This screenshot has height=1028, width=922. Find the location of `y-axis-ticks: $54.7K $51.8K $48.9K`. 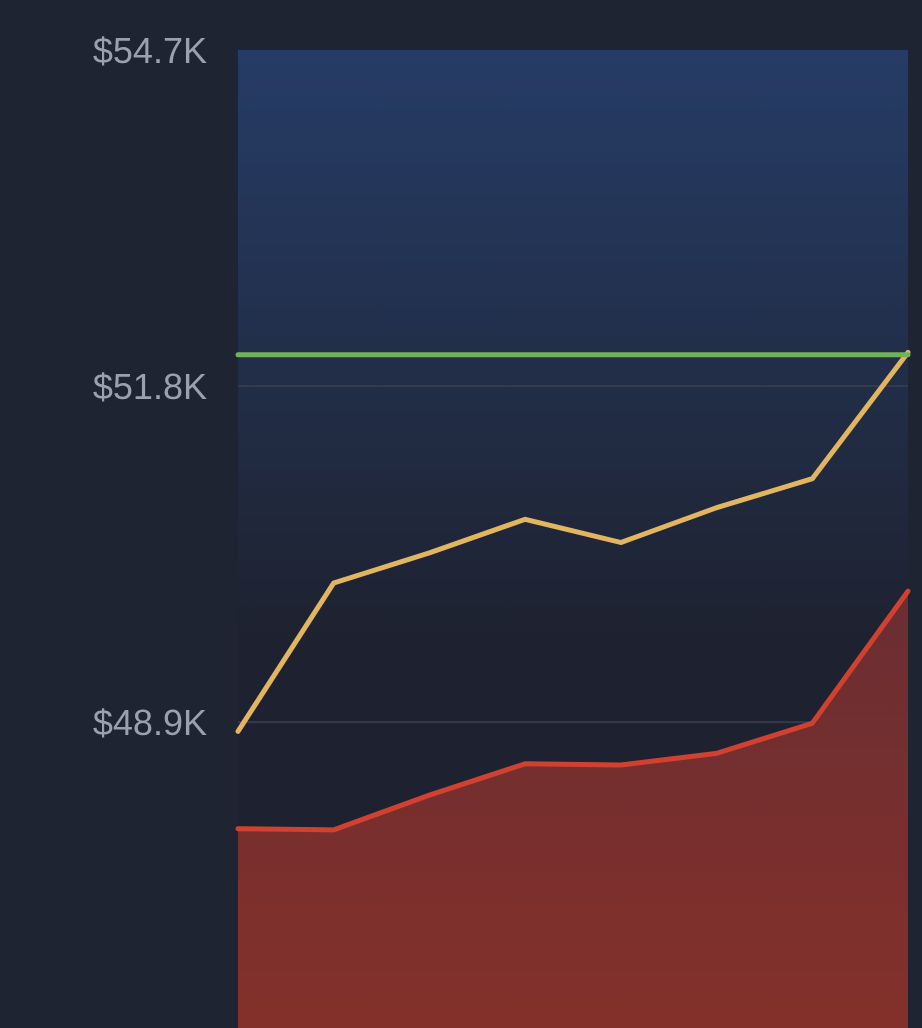

y-axis-ticks: $54.7K $51.8K $48.9K is located at coordinates (150, 386).